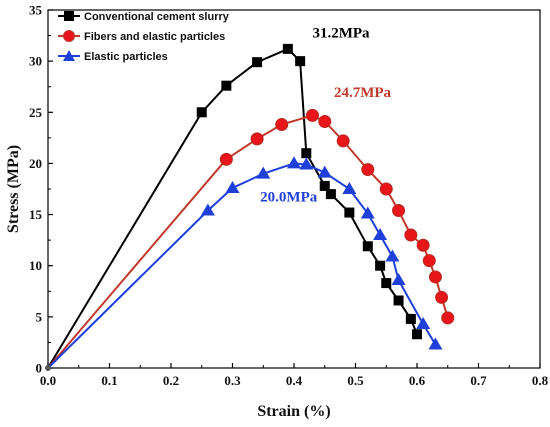 This screenshot has height=427, width=550. I want to click on x-axis-title: Strain (%), so click(293, 411).